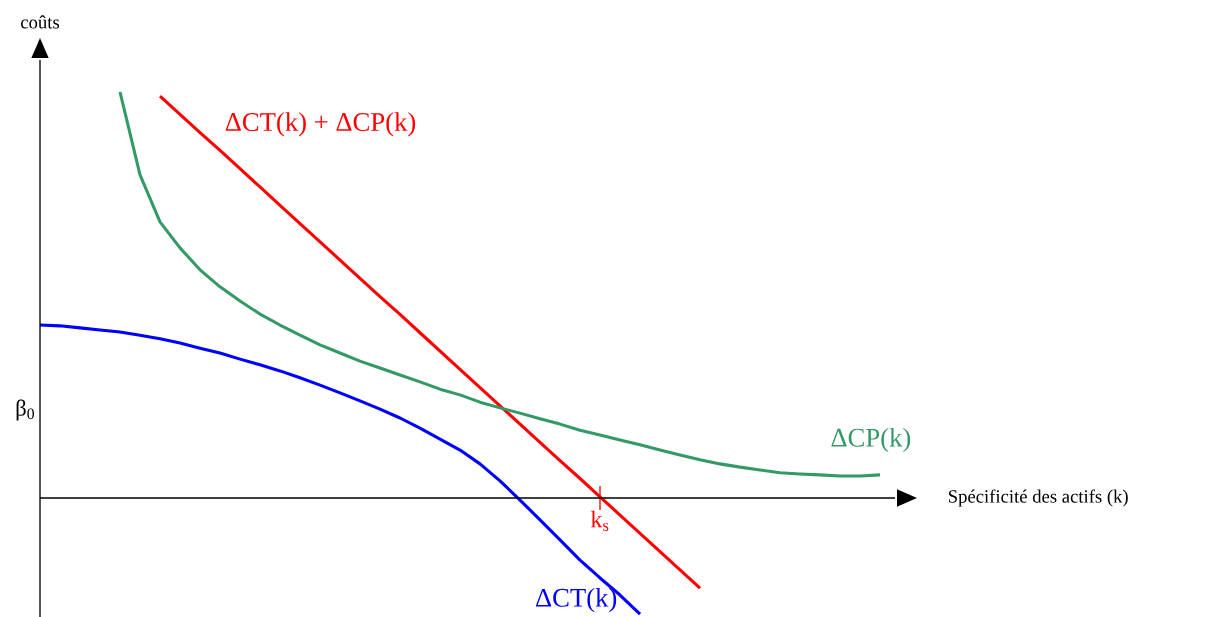 The height and width of the screenshot is (617, 1206). Describe the element at coordinates (871, 440) in the screenshot. I see `series-label: ΔCP(k)` at that location.